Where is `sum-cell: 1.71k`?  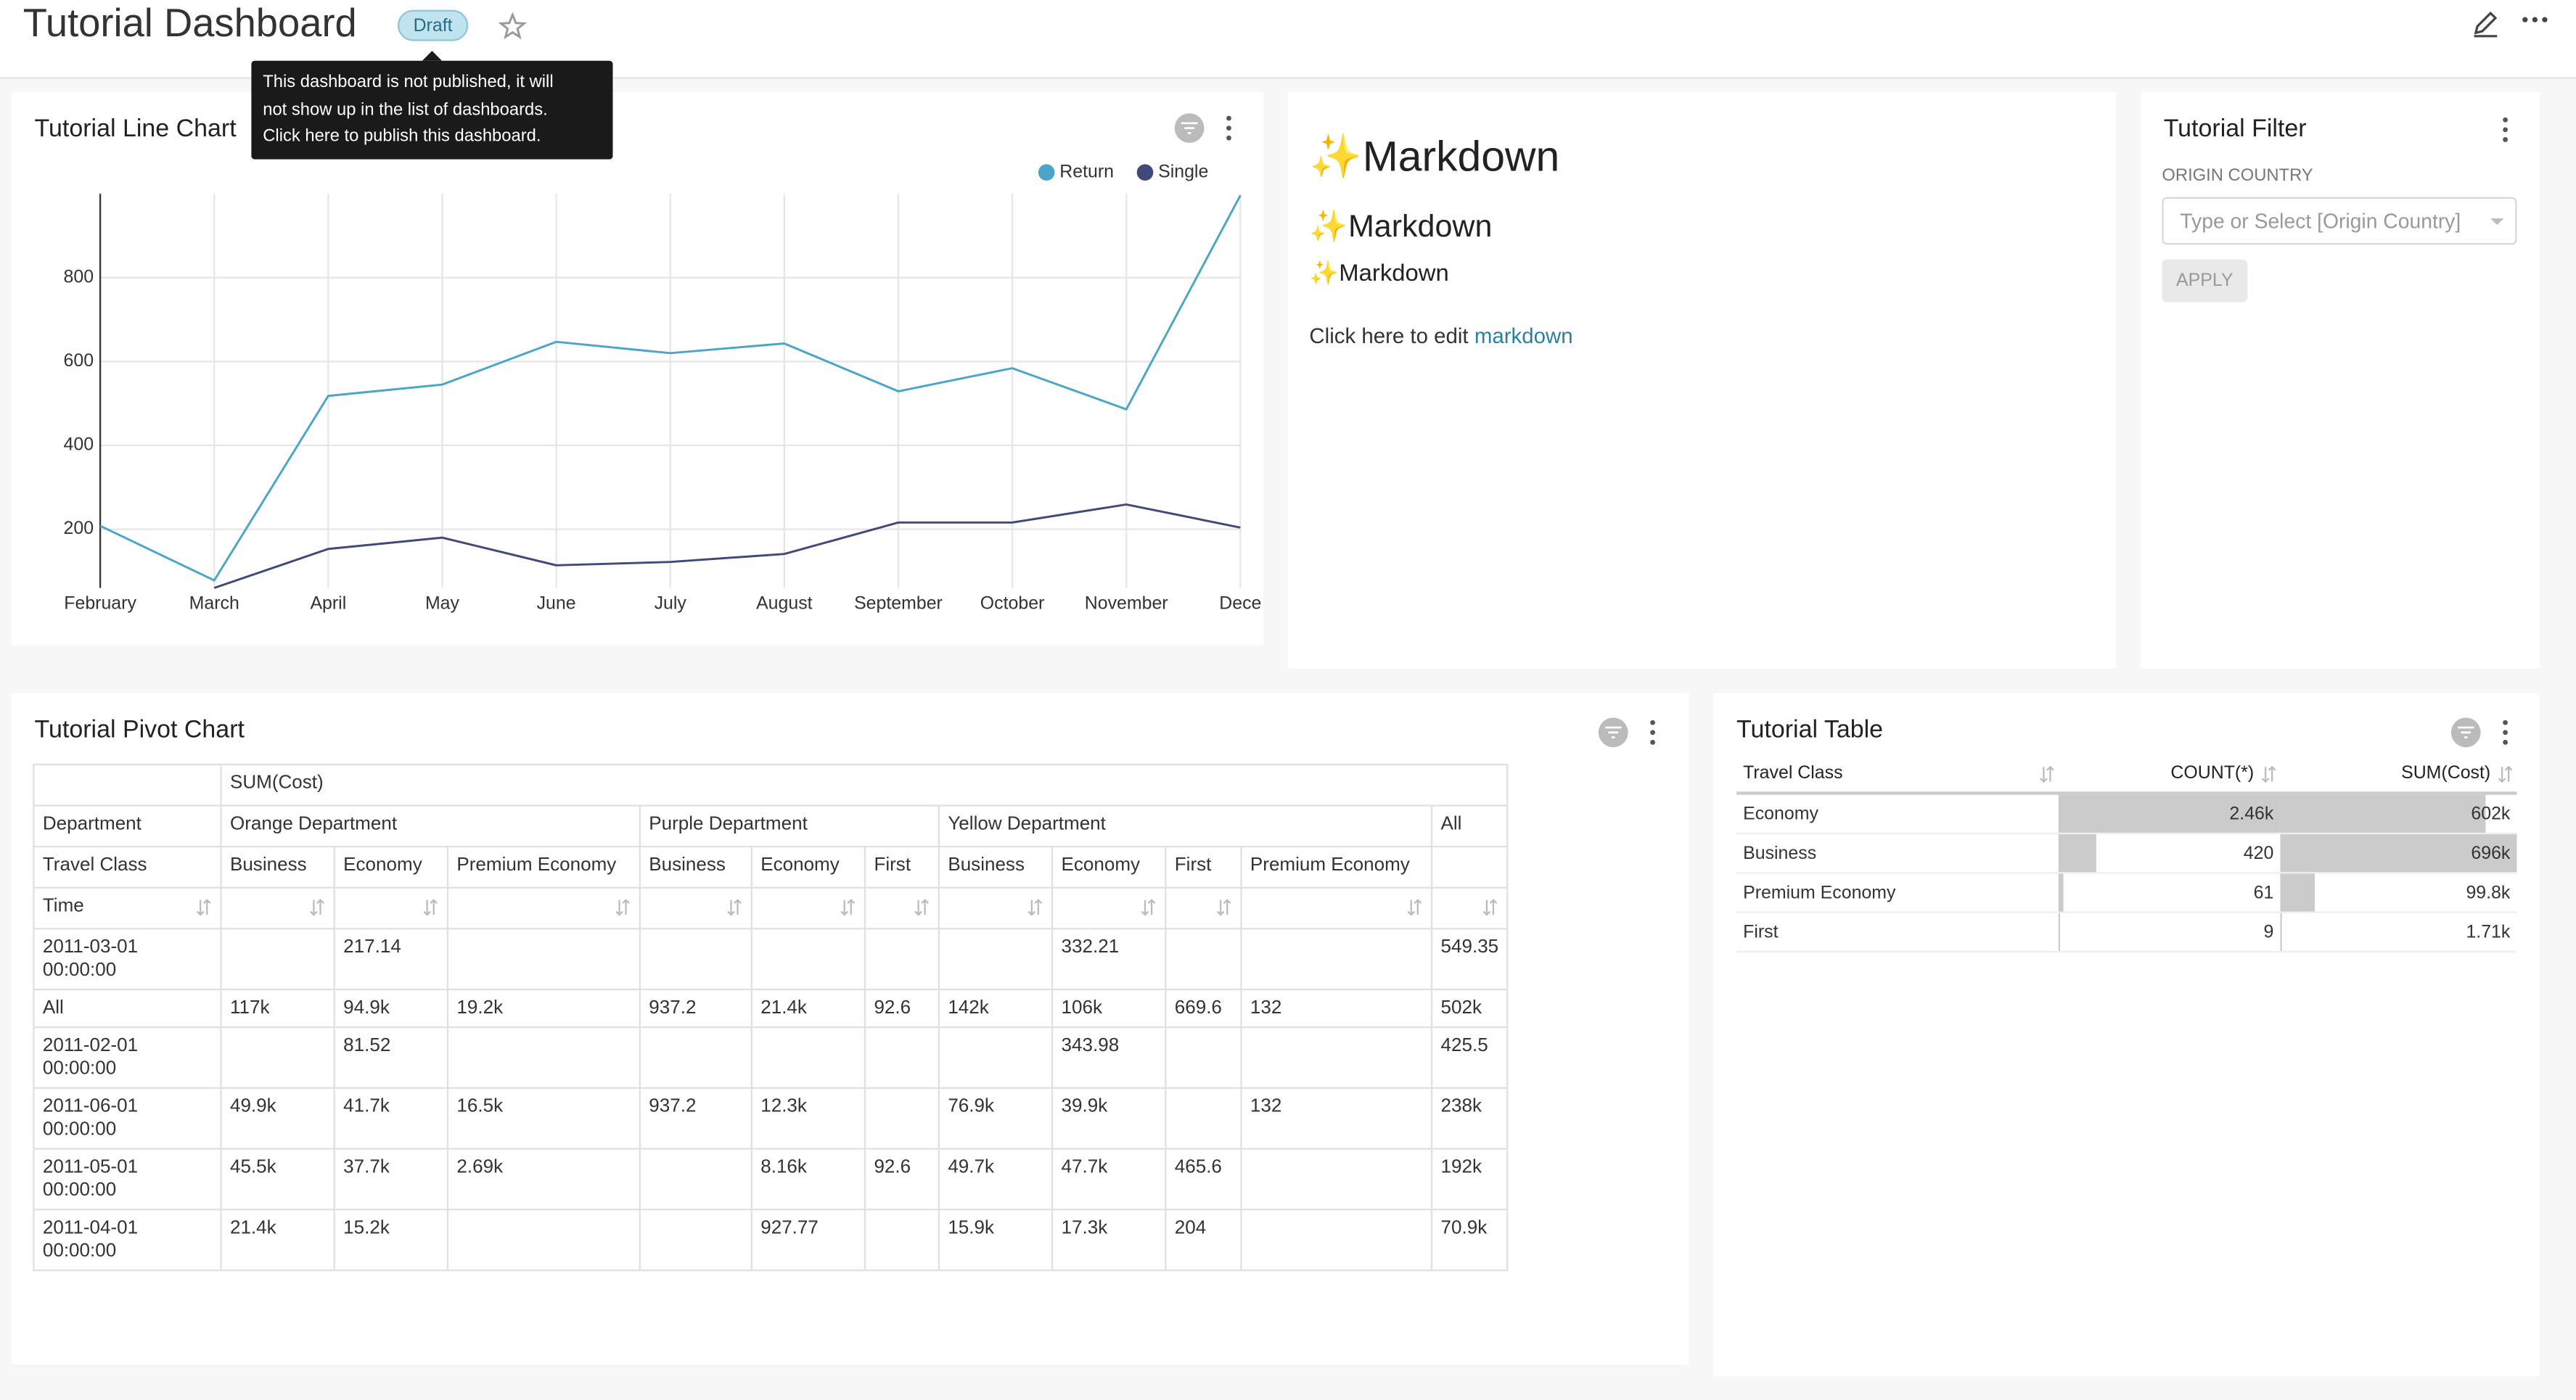 sum-cell: 1.71k is located at coordinates (2398, 932).